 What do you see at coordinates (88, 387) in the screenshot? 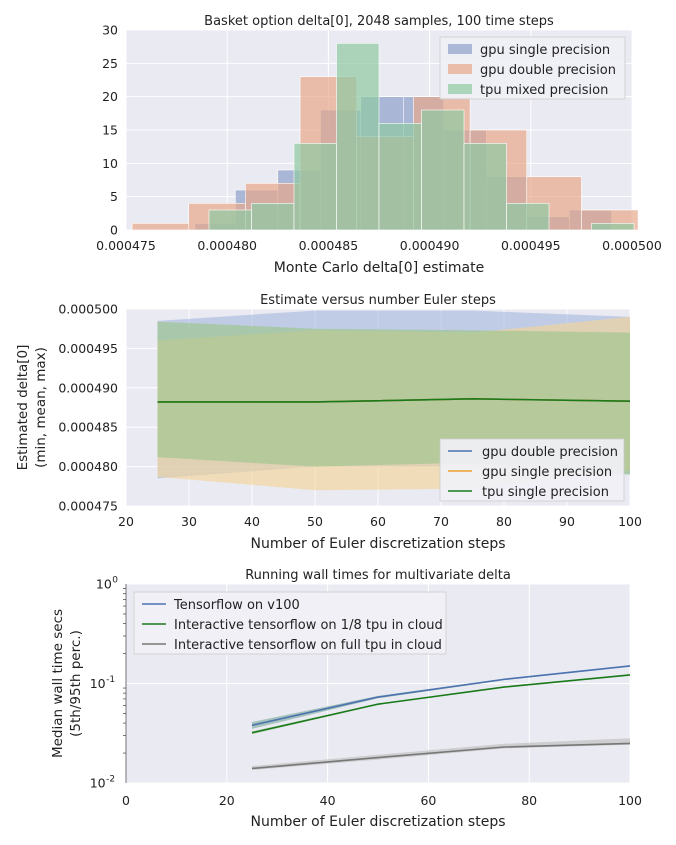
I see `y-tick-label: 0.000490` at bounding box center [88, 387].